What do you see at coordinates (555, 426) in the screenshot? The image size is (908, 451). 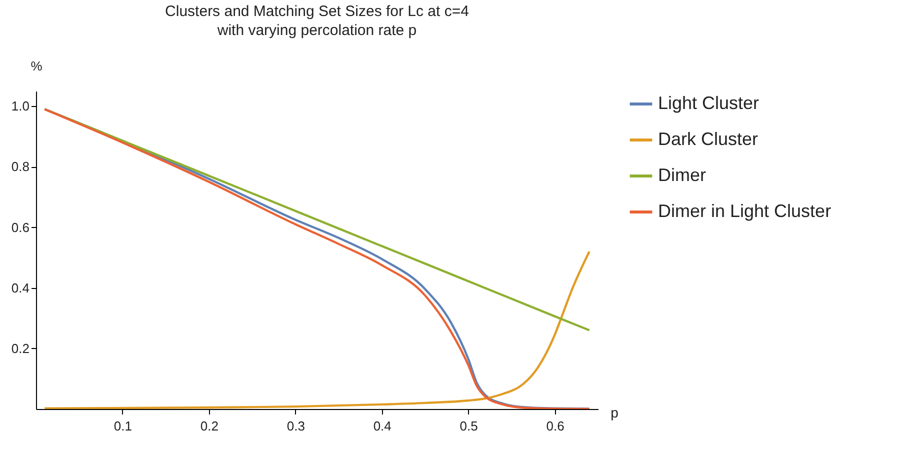 I see `x-tick-label: 0.6` at bounding box center [555, 426].